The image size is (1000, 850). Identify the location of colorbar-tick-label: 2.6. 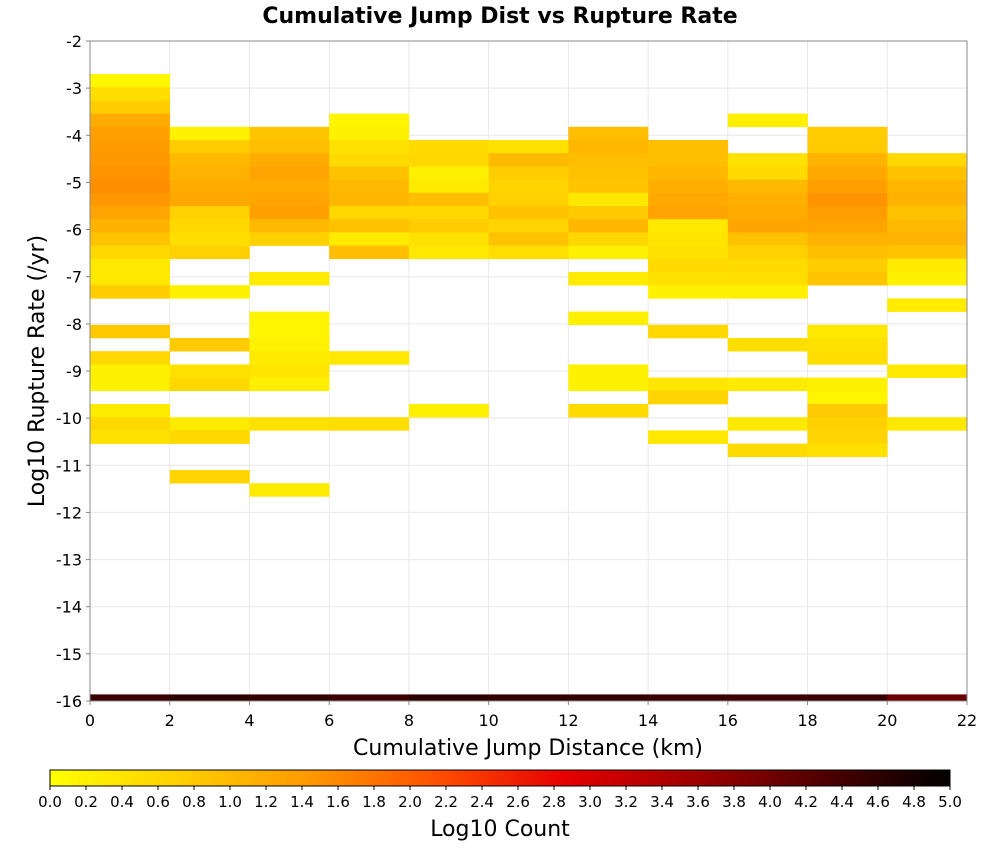
(518, 802).